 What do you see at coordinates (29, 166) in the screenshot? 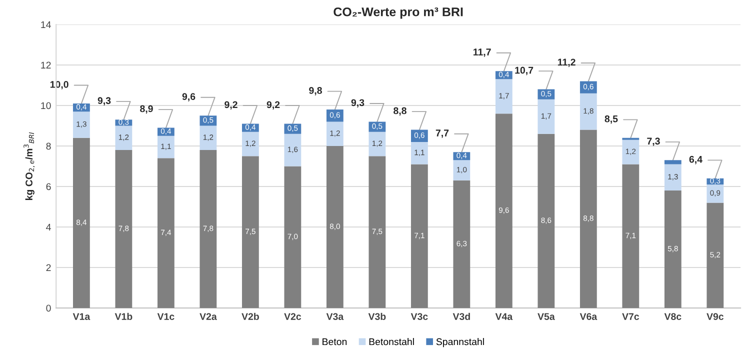
I see `y-axis-title: kg CO$_{2,e}$/m$^{3}$$_{BRI}$` at bounding box center [29, 166].